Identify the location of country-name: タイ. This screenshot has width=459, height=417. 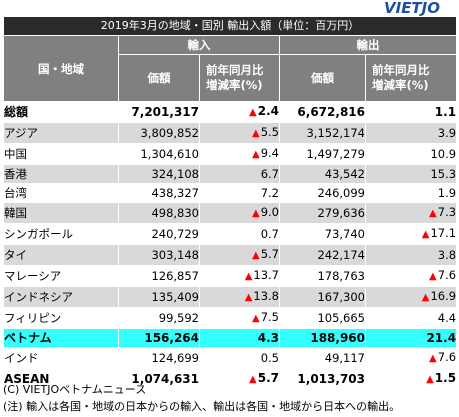
(61, 255).